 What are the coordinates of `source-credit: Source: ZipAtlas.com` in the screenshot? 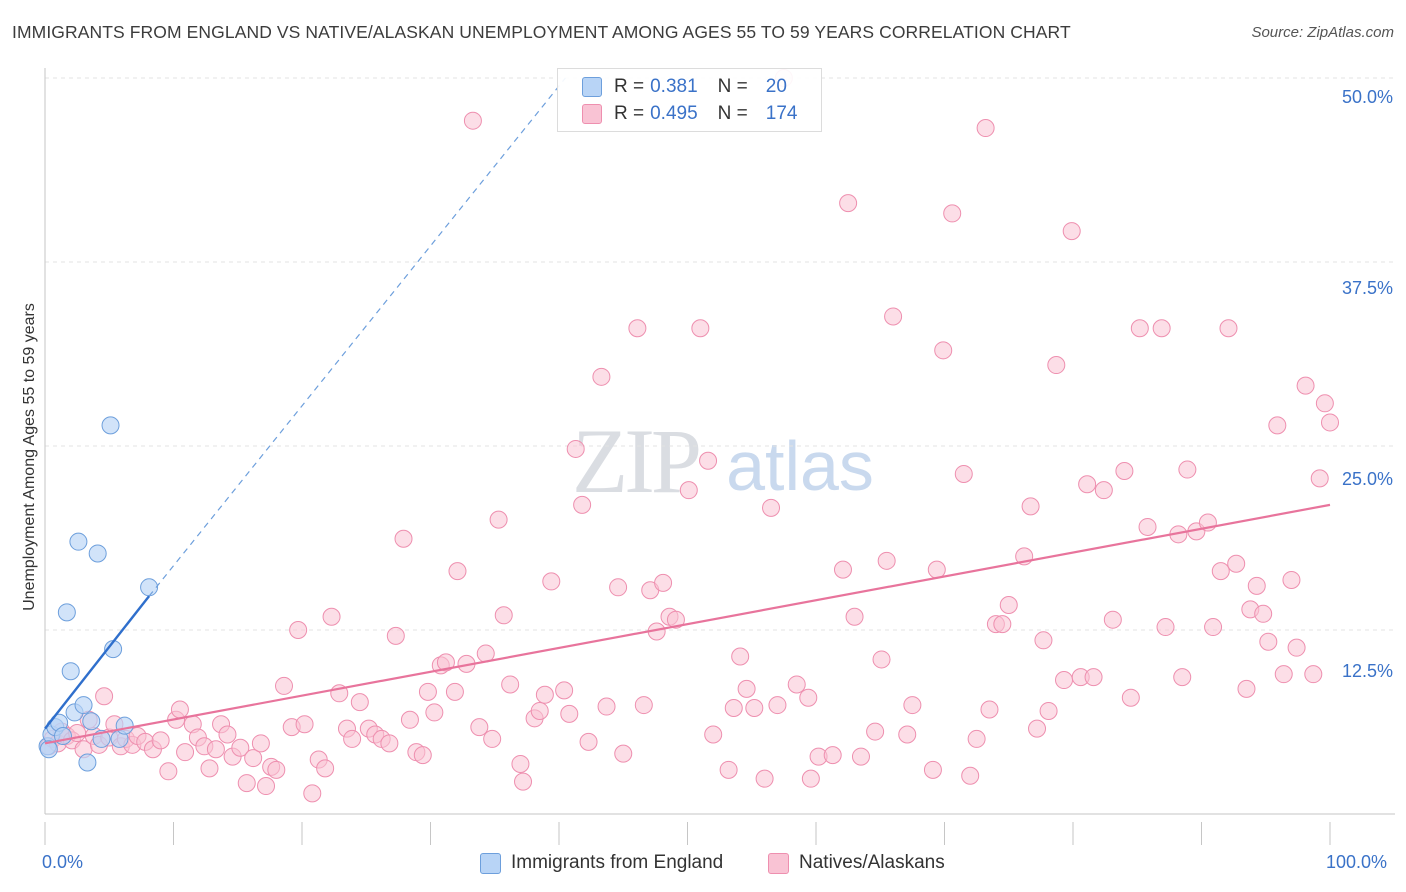 It's located at (1322, 32).